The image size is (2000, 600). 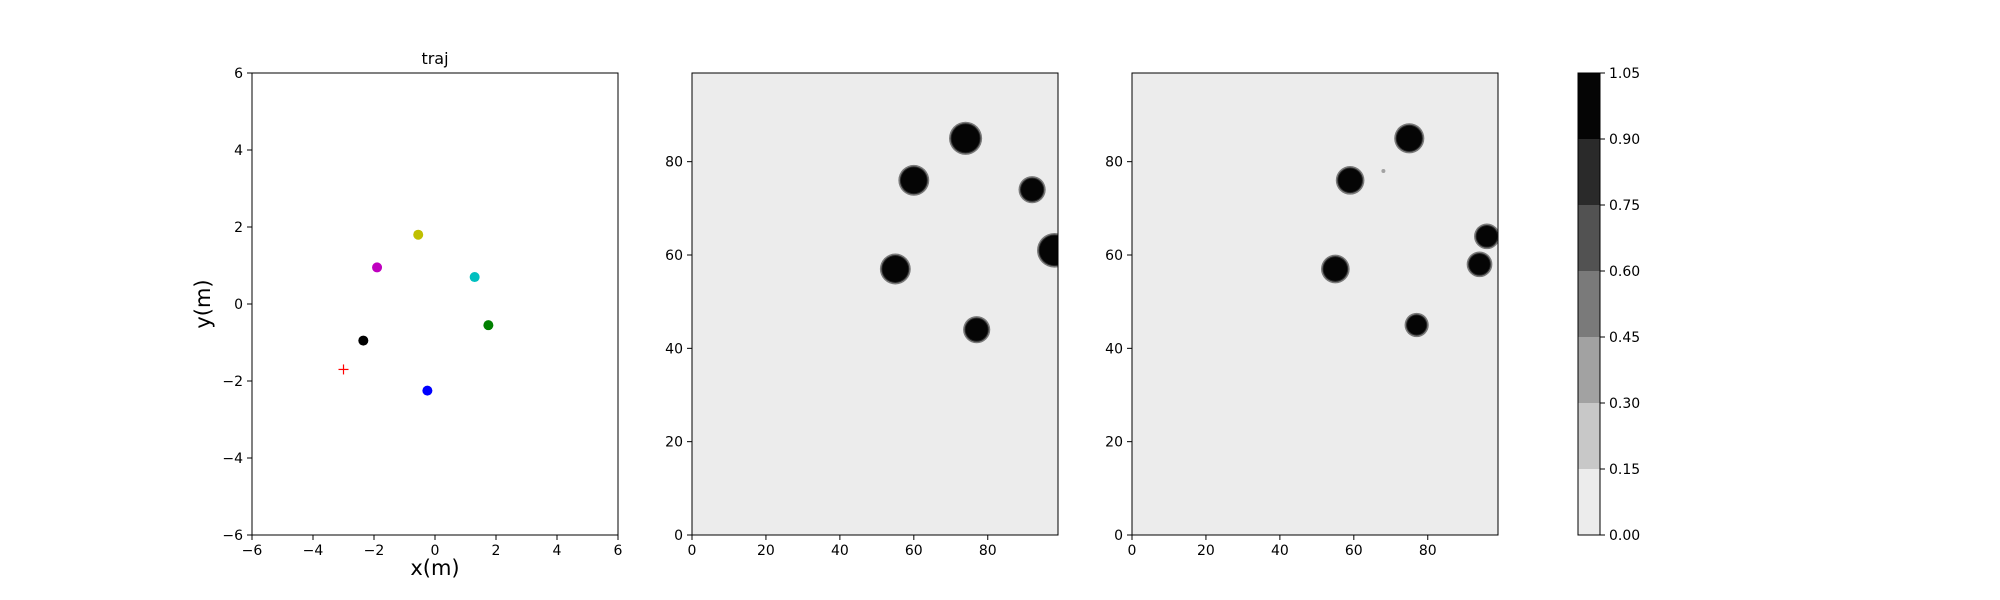 What do you see at coordinates (1624, 272) in the screenshot?
I see `colorbar-tick-label: 0.60` at bounding box center [1624, 272].